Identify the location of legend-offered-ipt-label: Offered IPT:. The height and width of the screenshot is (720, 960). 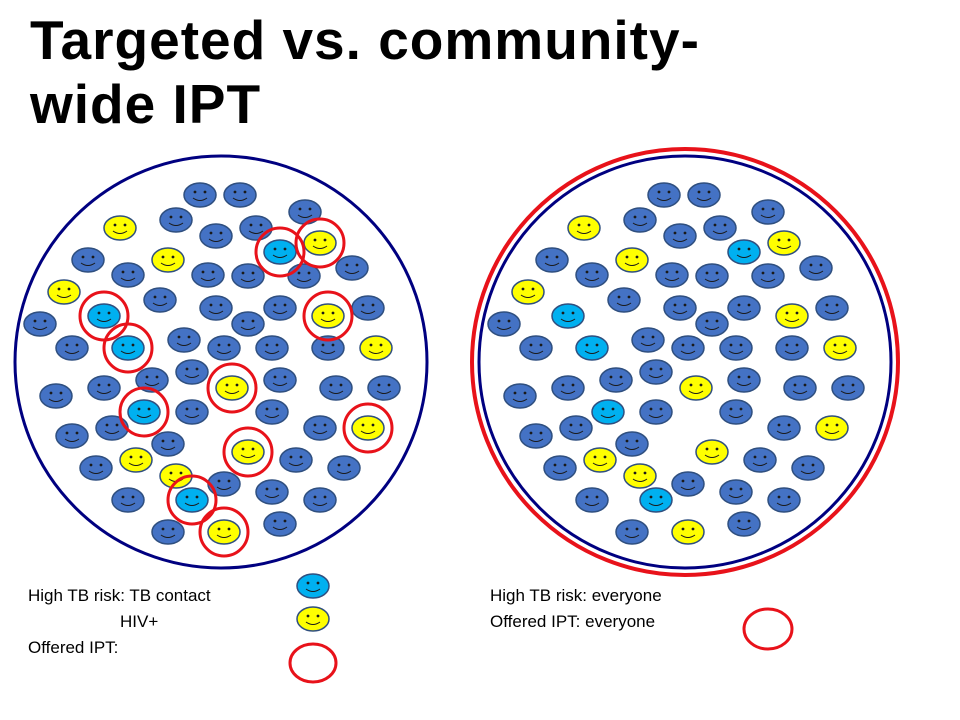
(73, 647).